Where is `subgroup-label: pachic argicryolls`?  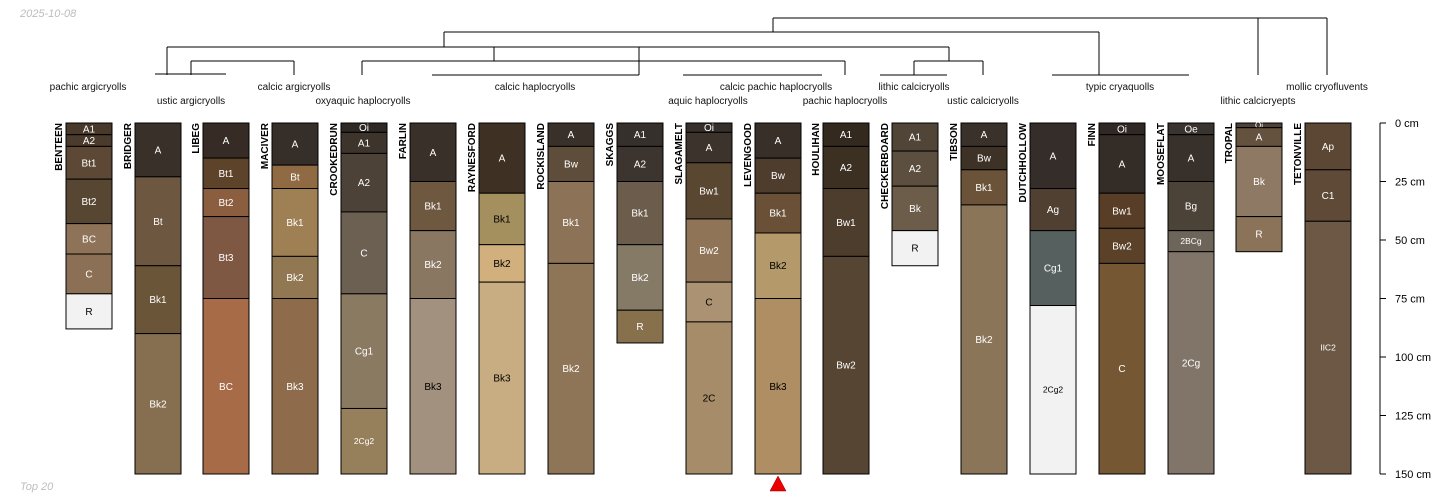
subgroup-label: pachic argicryolls is located at coordinates (88, 87).